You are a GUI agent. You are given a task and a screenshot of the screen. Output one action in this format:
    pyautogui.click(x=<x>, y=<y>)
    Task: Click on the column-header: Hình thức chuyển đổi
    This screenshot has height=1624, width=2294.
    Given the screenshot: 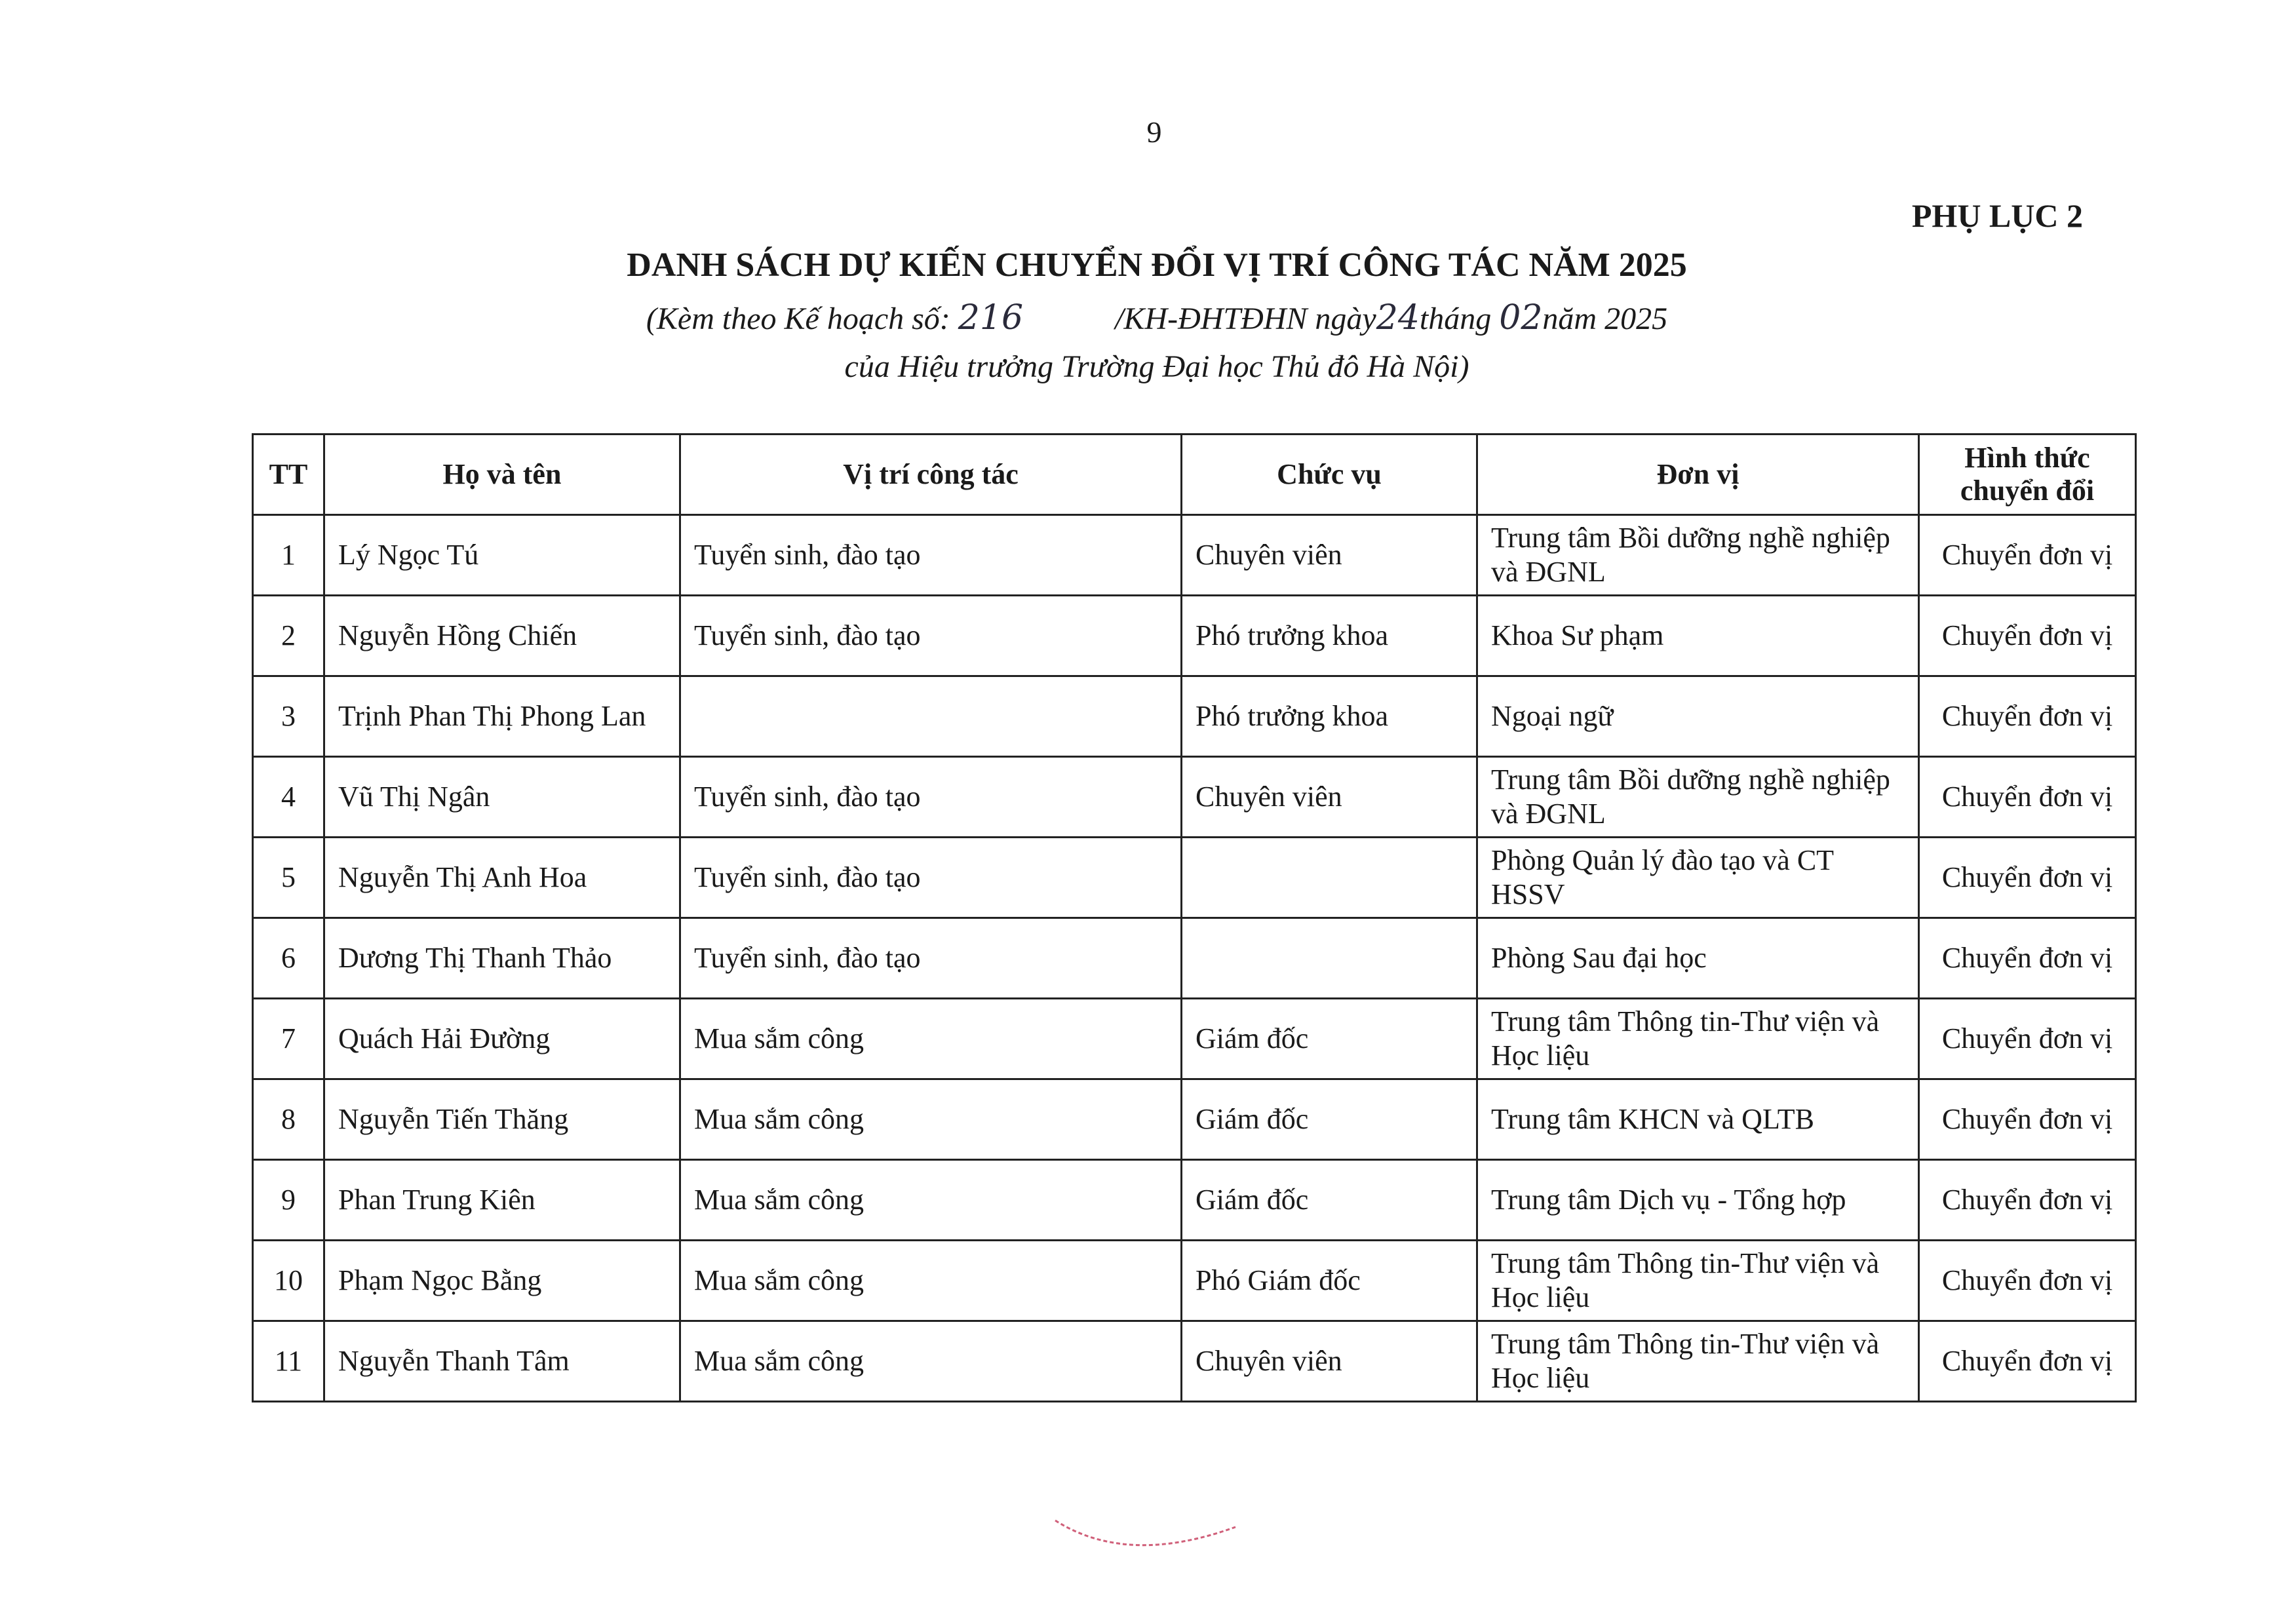 What is the action you would take?
    pyautogui.click(x=2027, y=474)
    